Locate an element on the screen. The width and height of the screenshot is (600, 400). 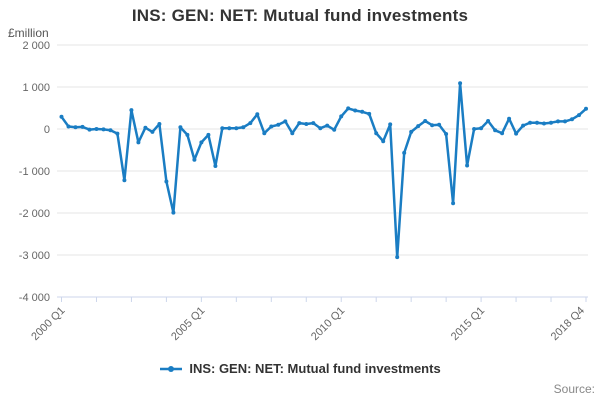
x-tick-label: 2000 Q1 is located at coordinates (48, 324).